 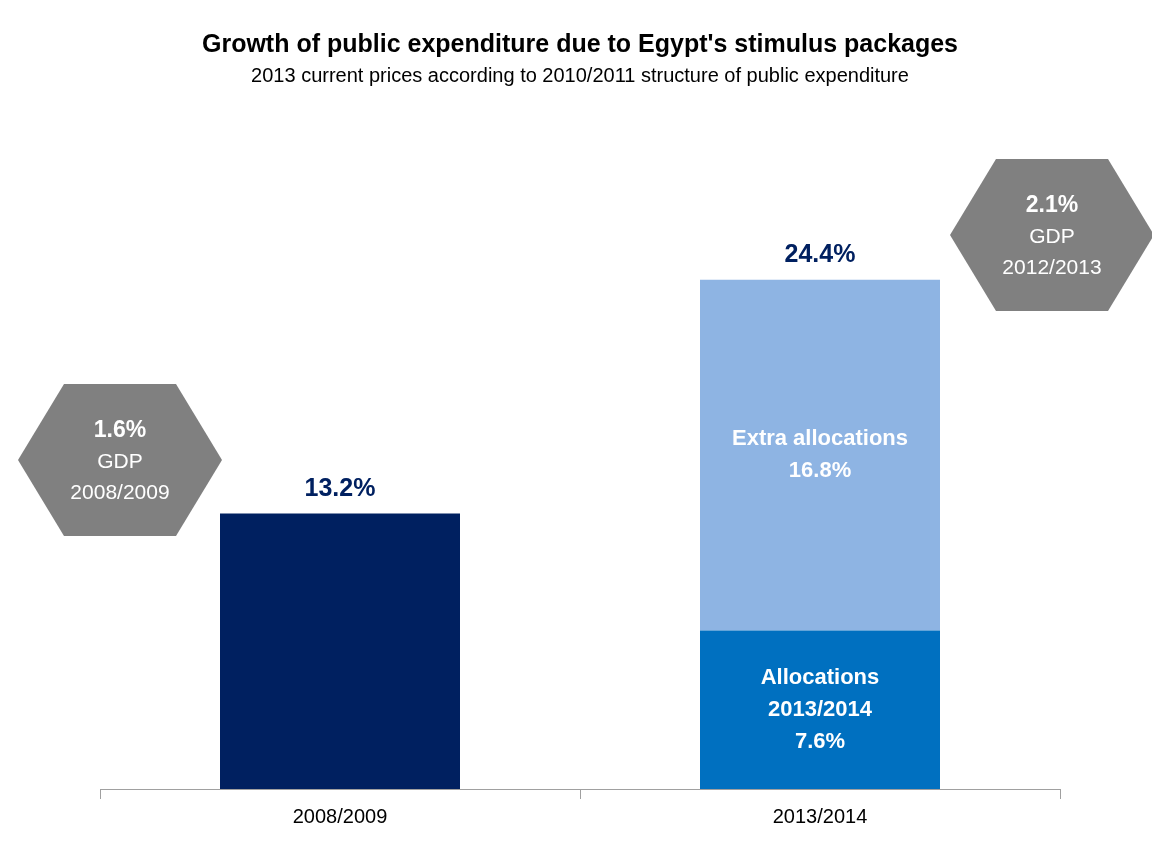 I want to click on chart-subtitle: 2013 current prices according to 2010/2011 structure of public expenditure, so click(x=580, y=74).